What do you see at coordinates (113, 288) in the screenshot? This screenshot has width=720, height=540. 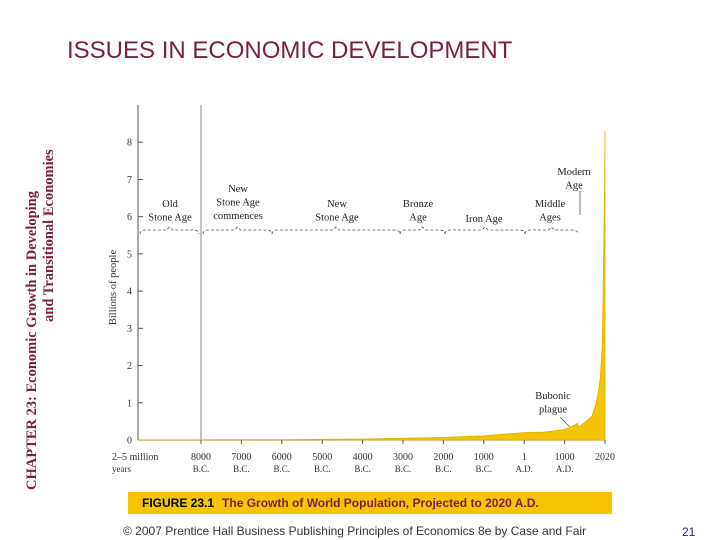 I see `y-axis-label: Billions of people` at bounding box center [113, 288].